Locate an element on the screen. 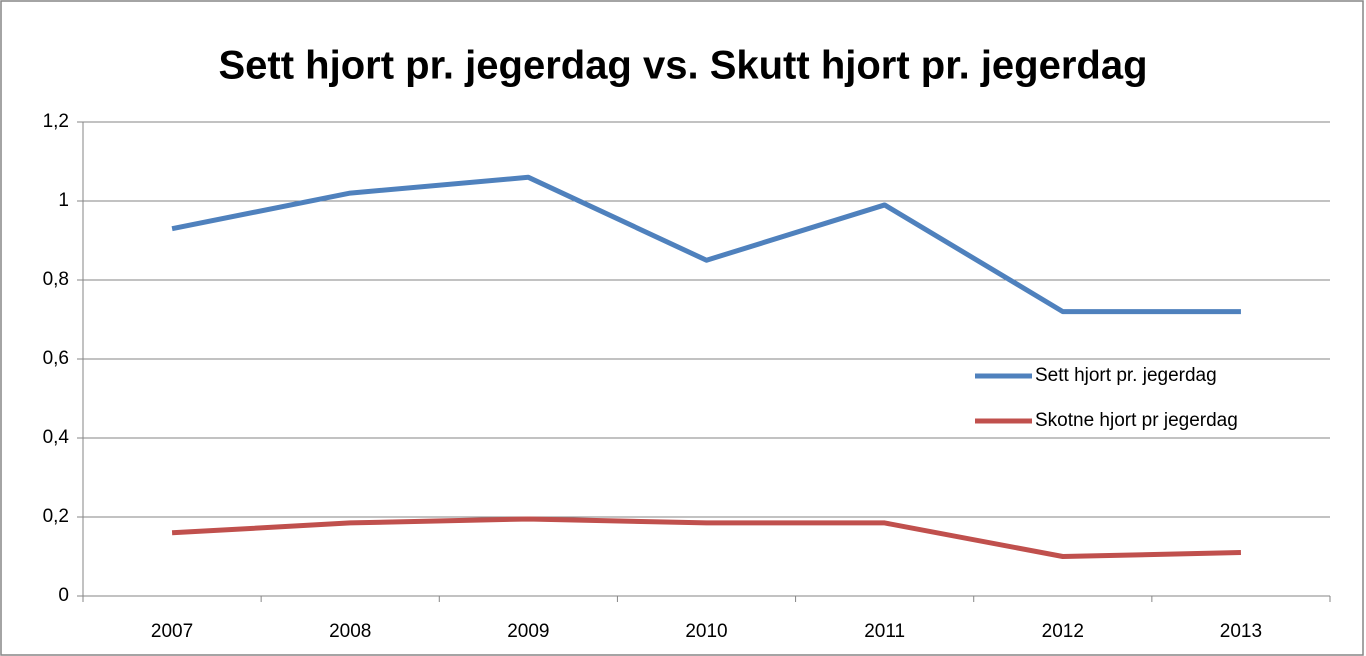 The height and width of the screenshot is (656, 1366). x-tick-label: 2007 is located at coordinates (172, 631).